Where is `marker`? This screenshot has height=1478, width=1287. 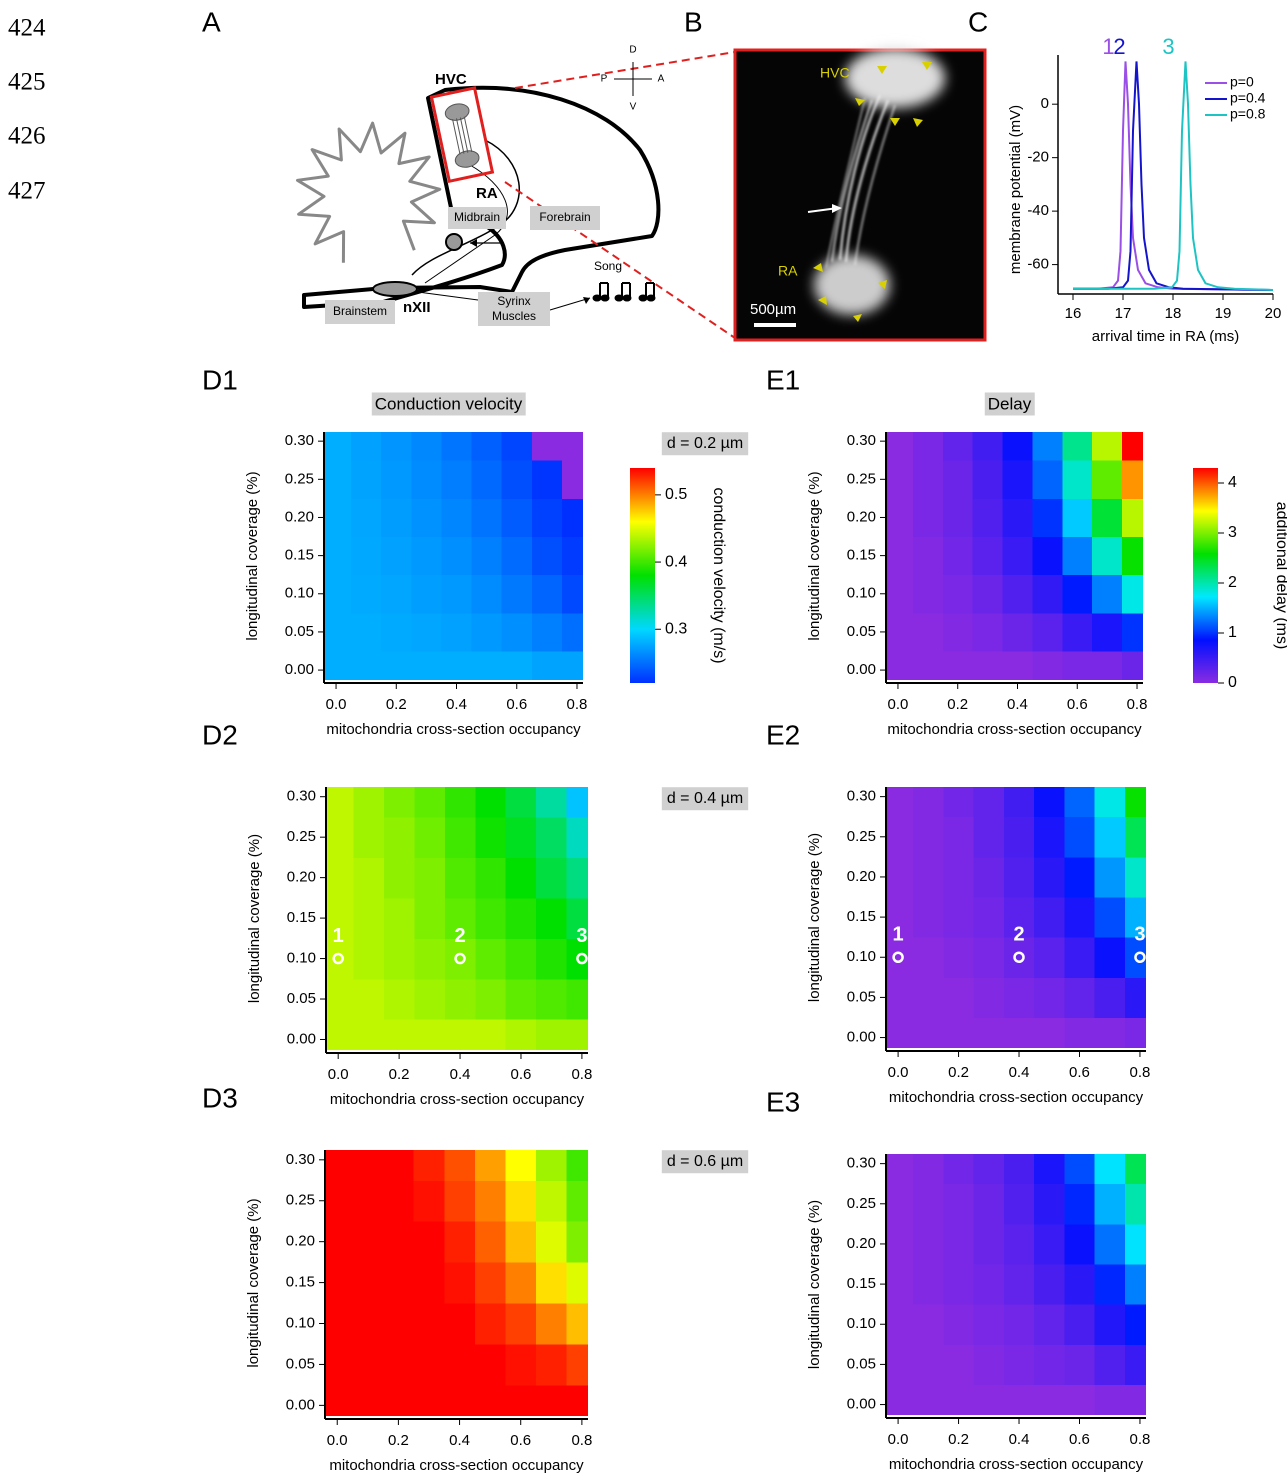
marker is located at coordinates (338, 958).